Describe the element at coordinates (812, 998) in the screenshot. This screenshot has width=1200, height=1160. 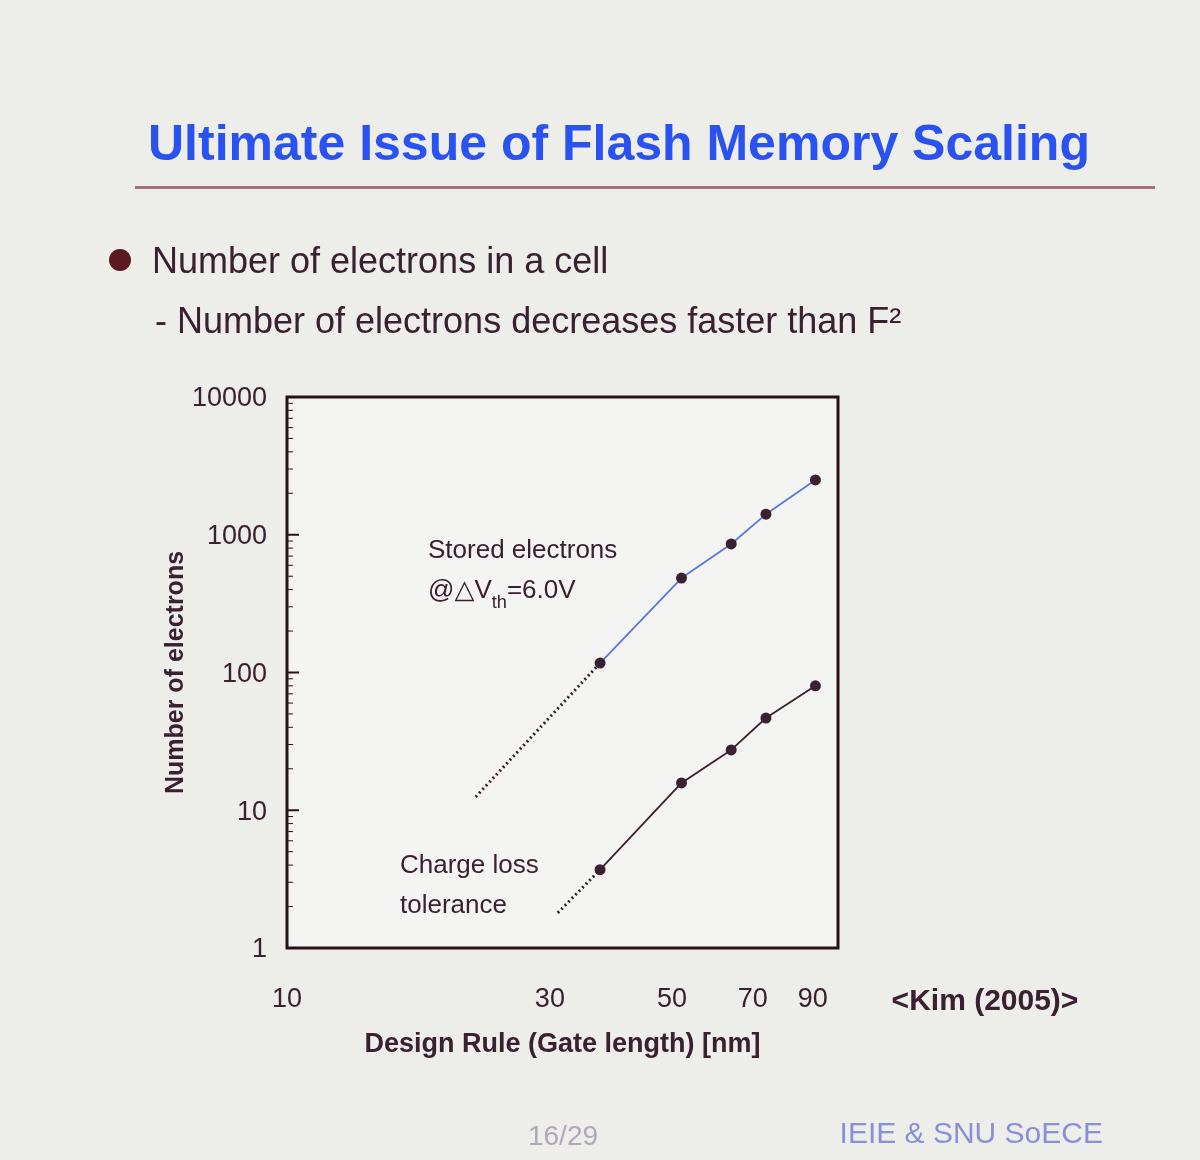
I see `x-tick-label: 90` at that location.